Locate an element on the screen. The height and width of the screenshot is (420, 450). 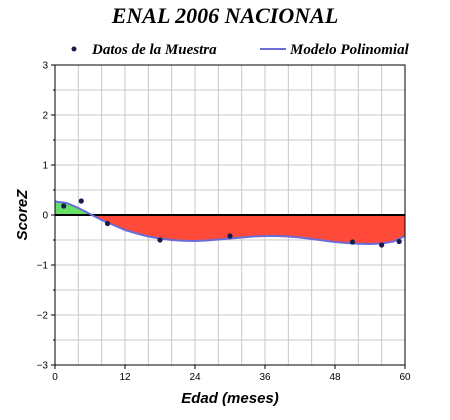
legend-label-datos: Datos de la Muestra is located at coordinates (154, 50).